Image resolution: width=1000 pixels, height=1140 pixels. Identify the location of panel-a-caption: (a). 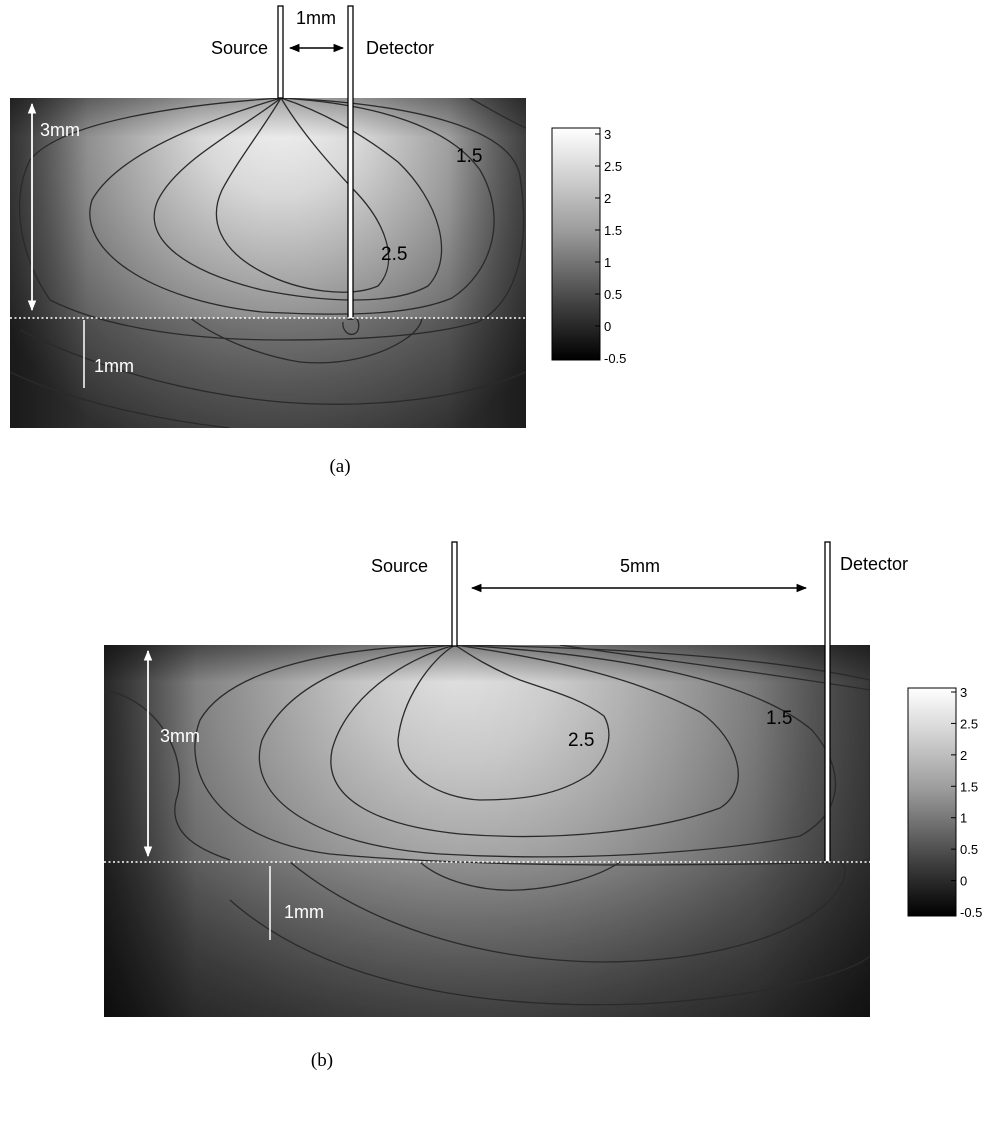
(339, 466).